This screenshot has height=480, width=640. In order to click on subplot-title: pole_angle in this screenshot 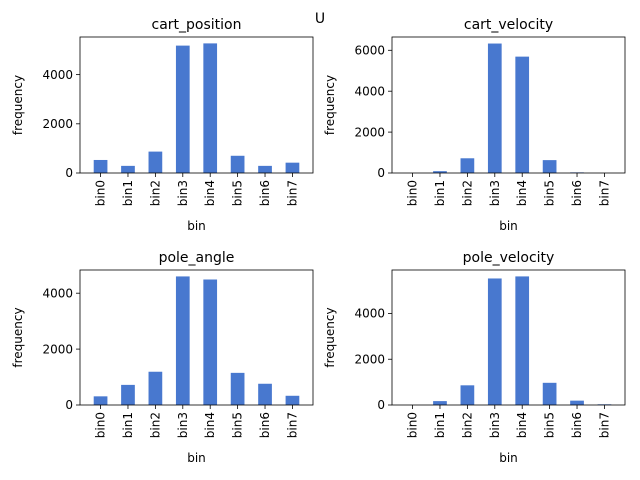, I will do `click(197, 258)`.